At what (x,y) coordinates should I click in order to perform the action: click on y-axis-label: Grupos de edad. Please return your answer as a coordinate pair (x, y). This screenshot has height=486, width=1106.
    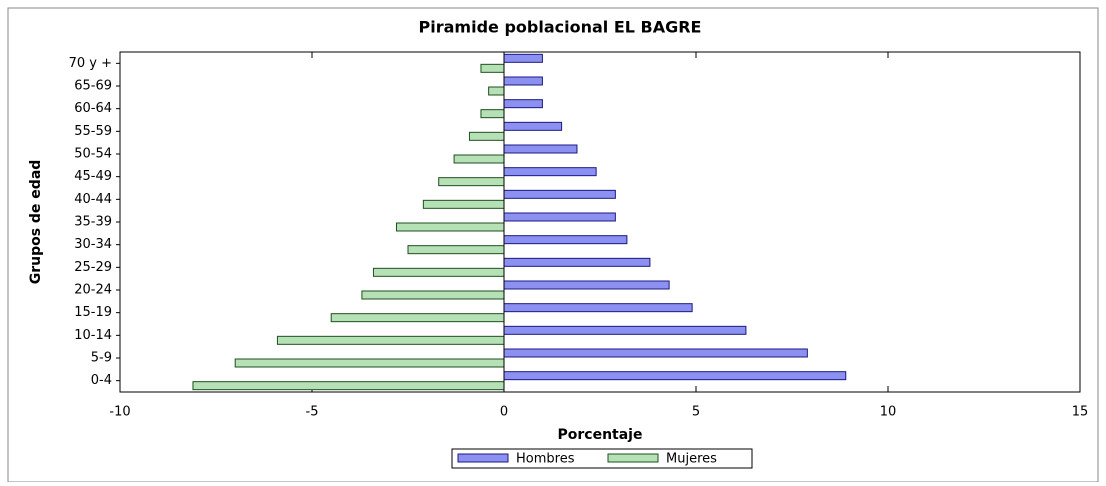
    Looking at the image, I should click on (36, 222).